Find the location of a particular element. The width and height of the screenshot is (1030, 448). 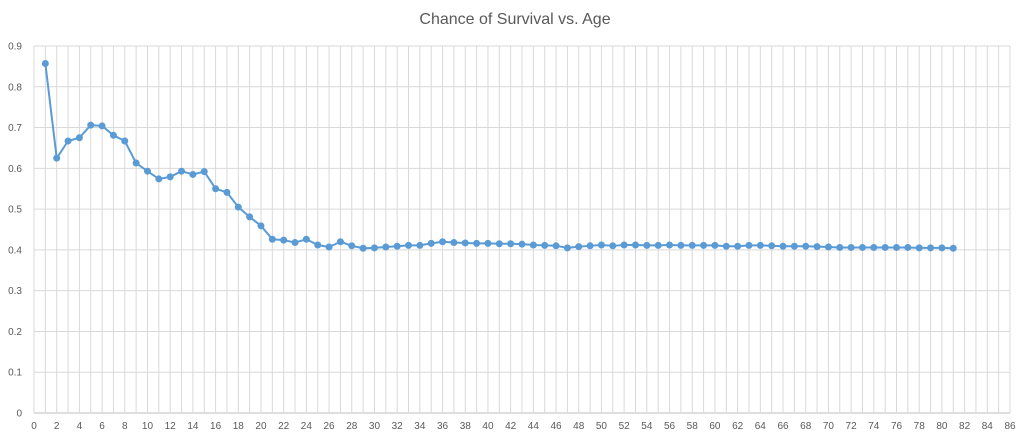

x-tick-label: 30 is located at coordinates (375, 426).